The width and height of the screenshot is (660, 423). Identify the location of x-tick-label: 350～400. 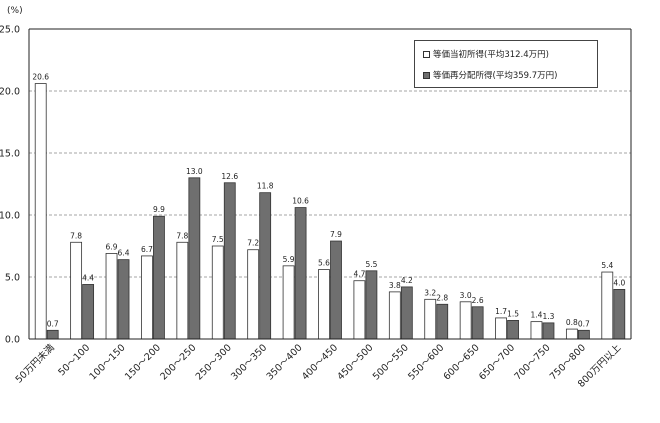
(285, 362).